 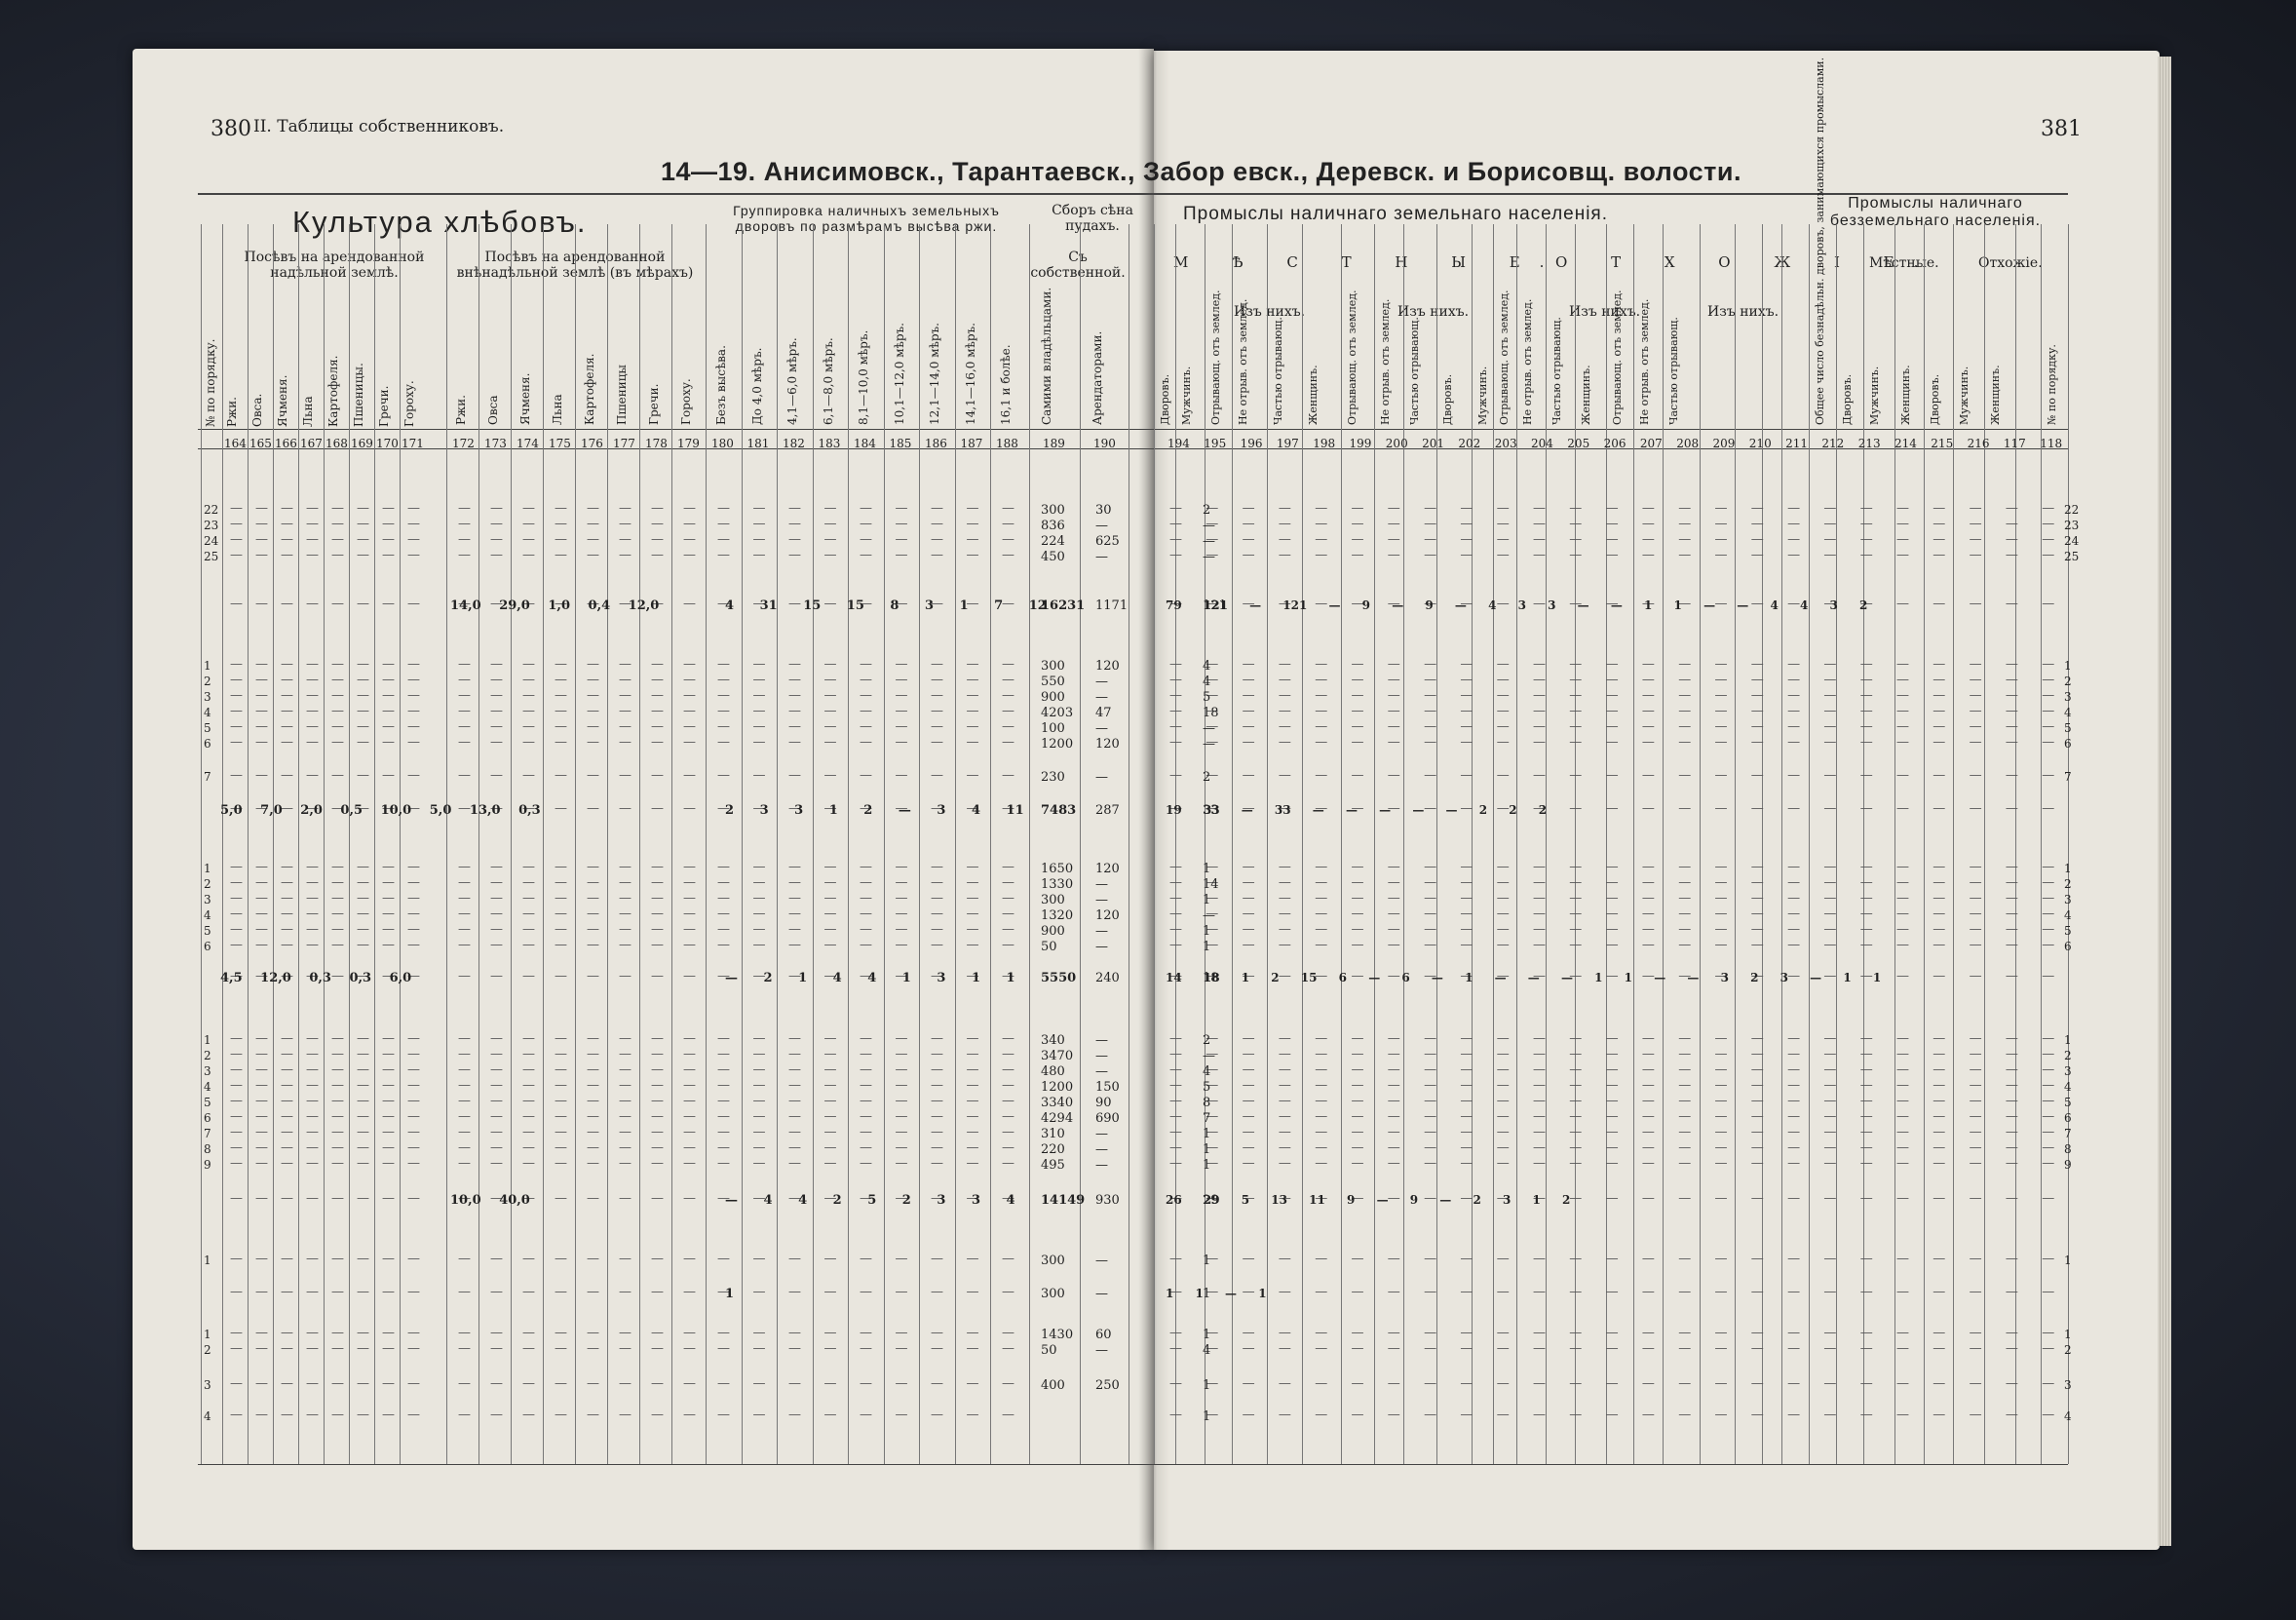 What do you see at coordinates (555, 605) in the screenshot?
I see `total-sowing: 14,0 29,0 1,0 0,4 12,0` at bounding box center [555, 605].